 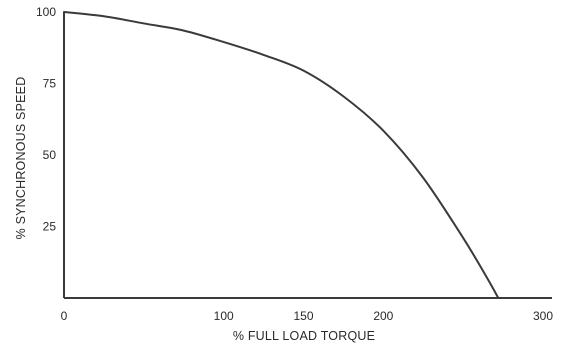 I want to click on y-tick-label: 75, so click(x=50, y=84).